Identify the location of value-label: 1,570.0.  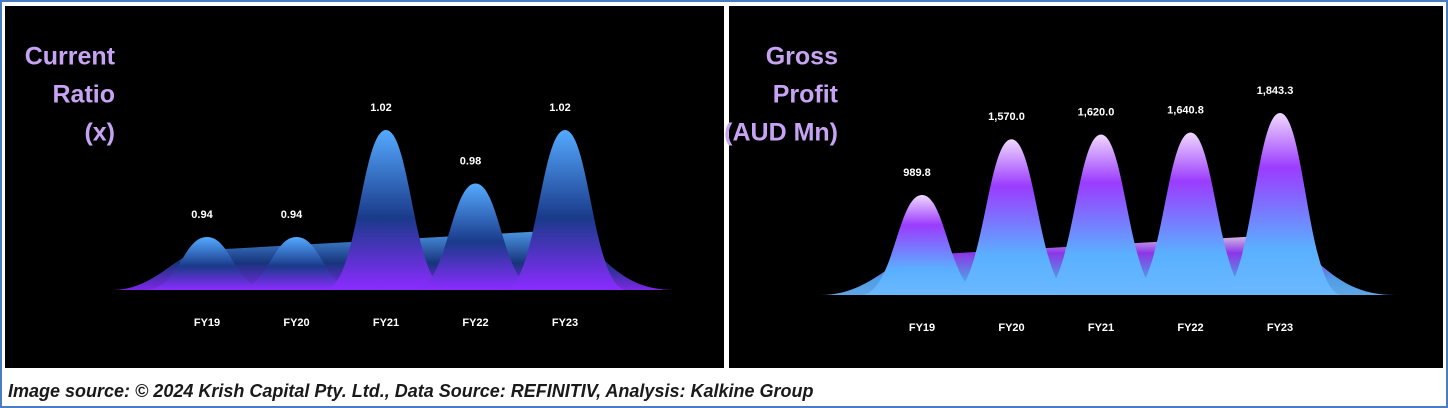
(1006, 117).